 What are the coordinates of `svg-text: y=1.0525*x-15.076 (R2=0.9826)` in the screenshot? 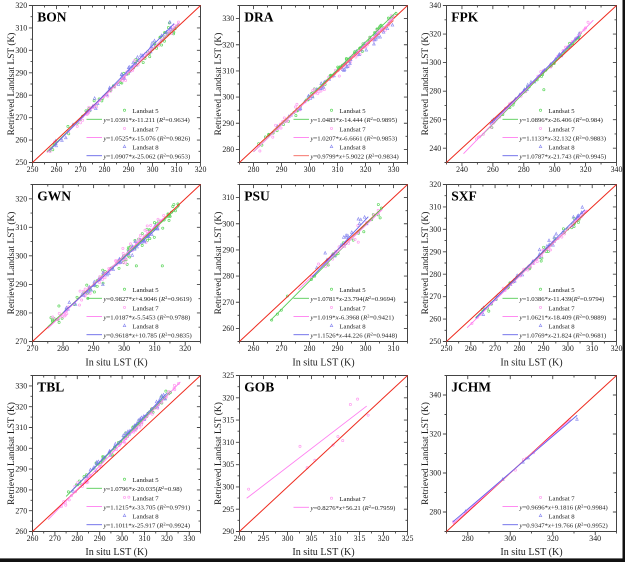 It's located at (147, 138).